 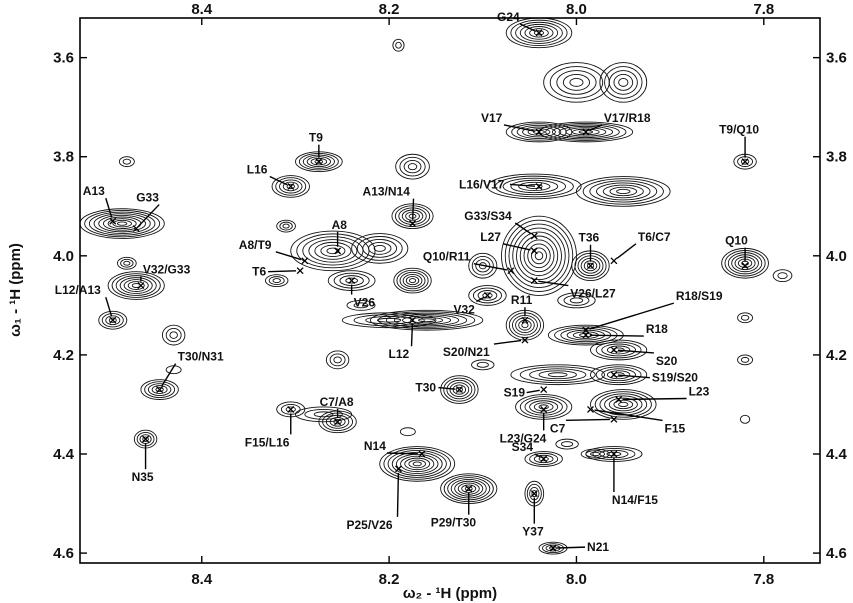 I want to click on peak-label: A13/N14, so click(x=387, y=192).